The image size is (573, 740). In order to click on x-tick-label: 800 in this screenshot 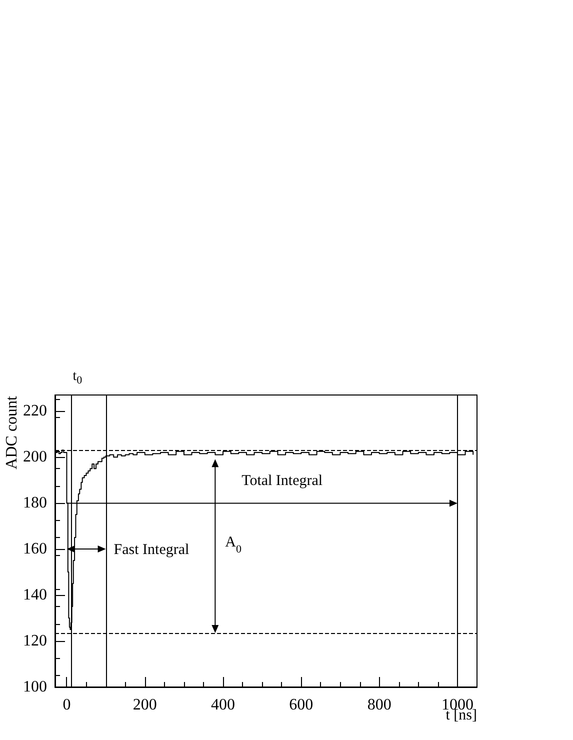, I will do `click(379, 705)`.